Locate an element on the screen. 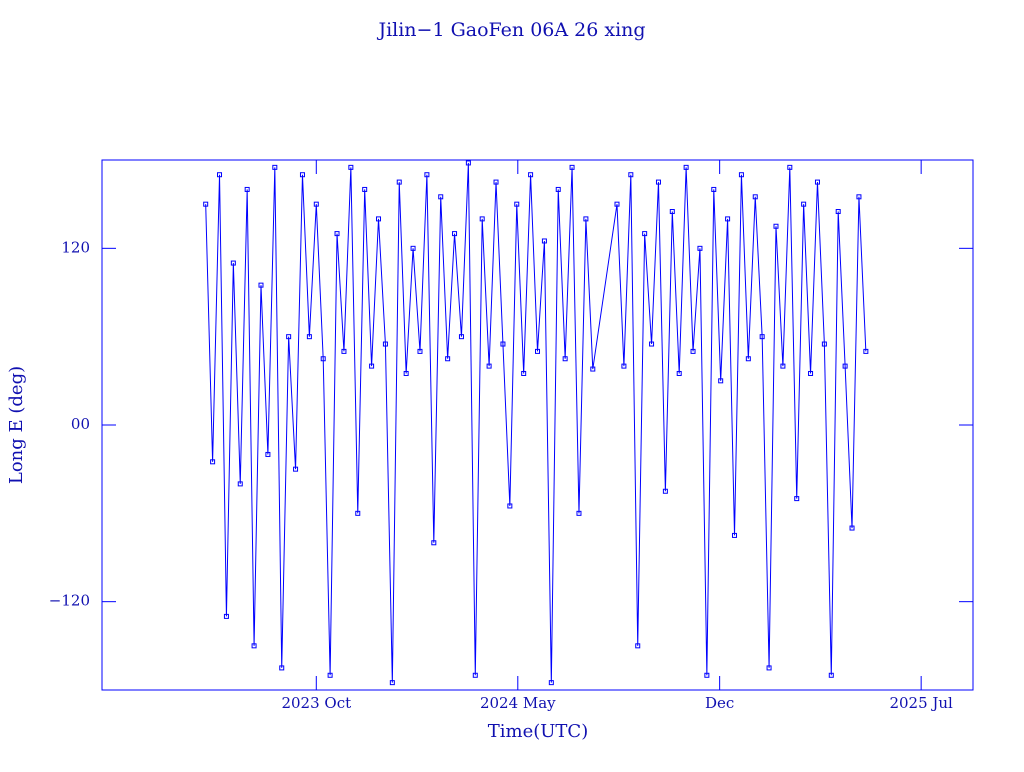 This screenshot has height=772, width=1024. x-tick-label: 2025 Jul is located at coordinates (921, 703).